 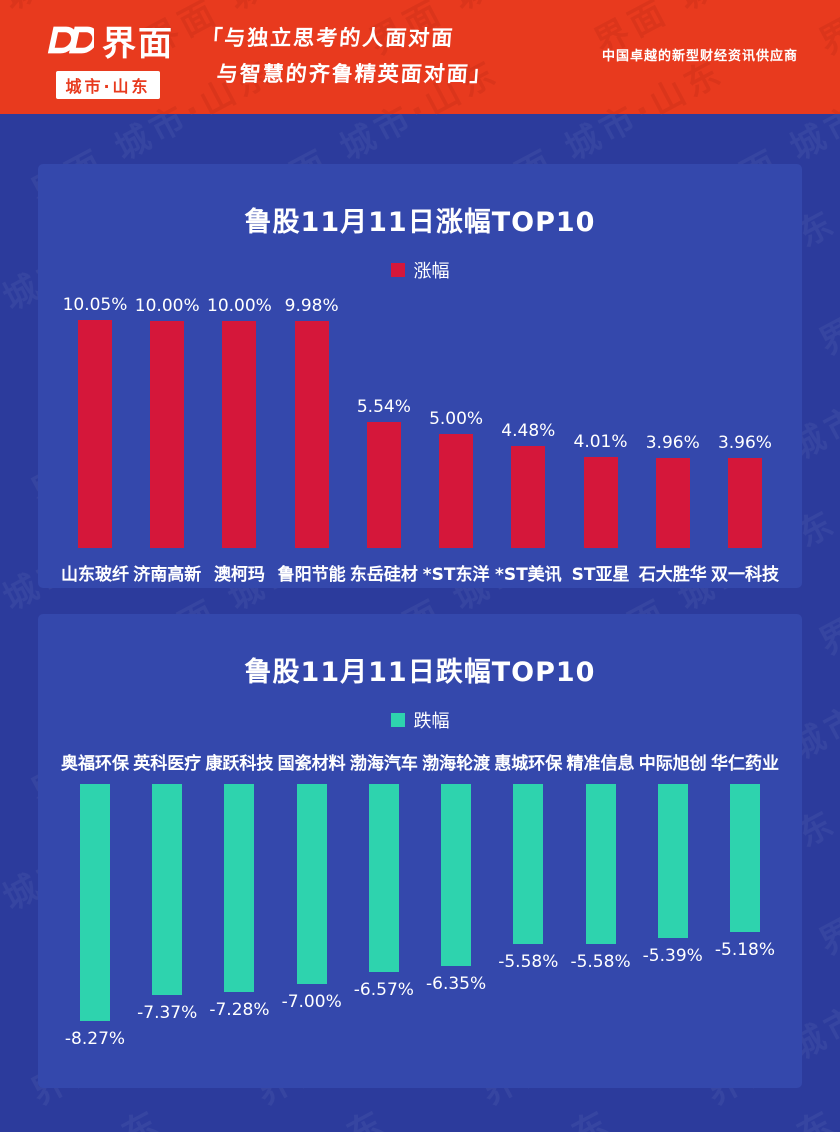 What do you see at coordinates (347, 56) in the screenshot?
I see `slogan: 「与独立思考的人面对面 与智慧的齐鲁精英面对面」` at bounding box center [347, 56].